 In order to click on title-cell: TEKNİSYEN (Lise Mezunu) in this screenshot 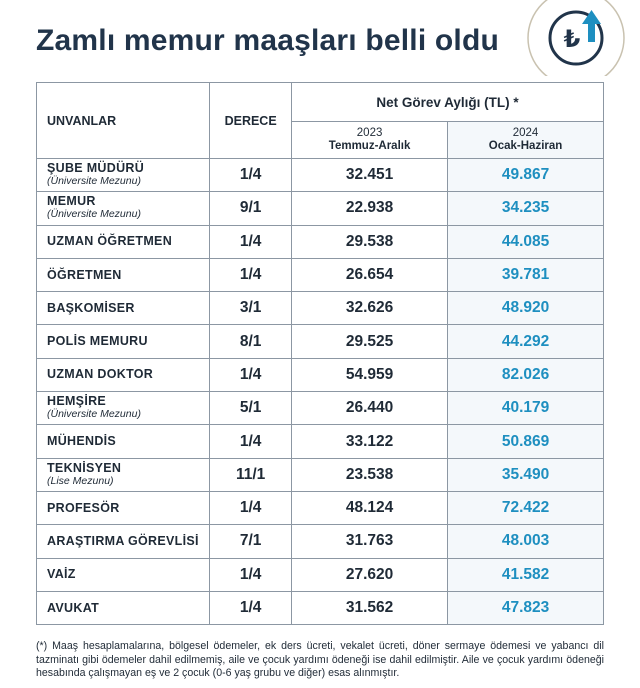, I will do `click(123, 474)`.